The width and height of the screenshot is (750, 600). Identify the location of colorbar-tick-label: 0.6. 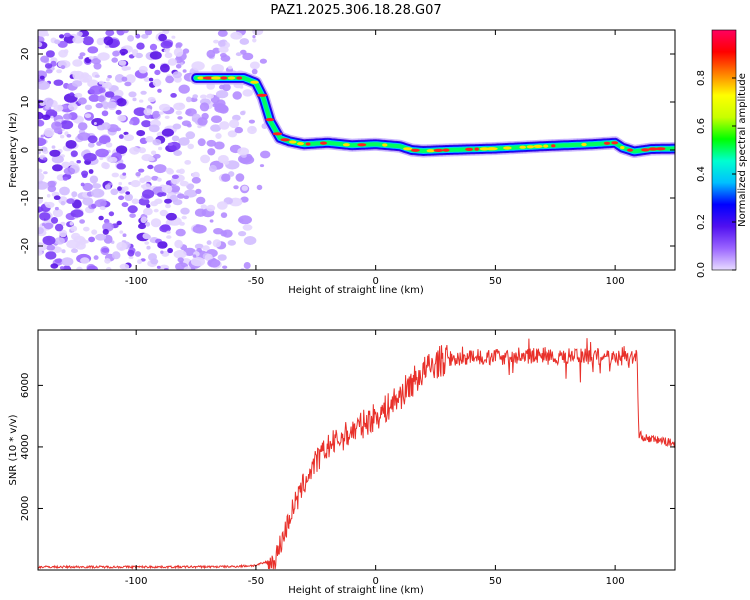
(701, 126).